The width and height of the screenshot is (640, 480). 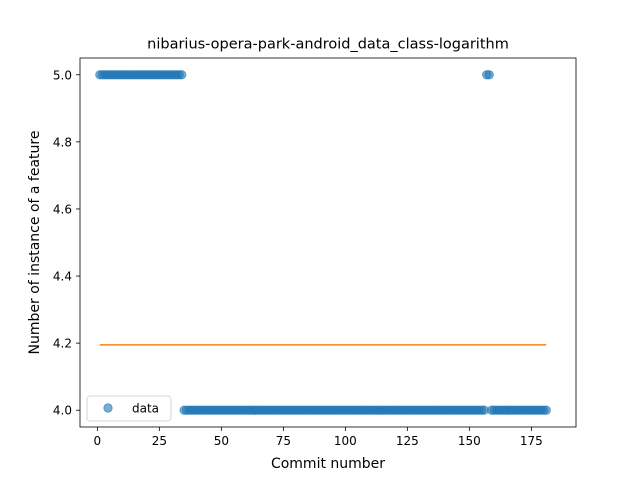 What do you see at coordinates (98, 441) in the screenshot?
I see `x-tick-label: 0` at bounding box center [98, 441].